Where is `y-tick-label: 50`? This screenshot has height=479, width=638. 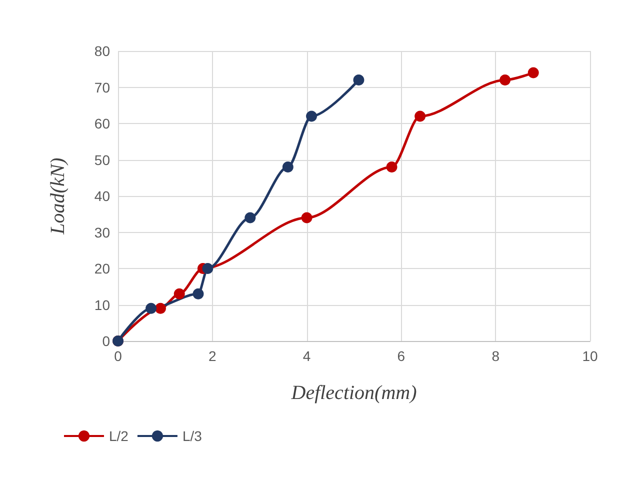
y-tick-label: 50 is located at coordinates (102, 160).